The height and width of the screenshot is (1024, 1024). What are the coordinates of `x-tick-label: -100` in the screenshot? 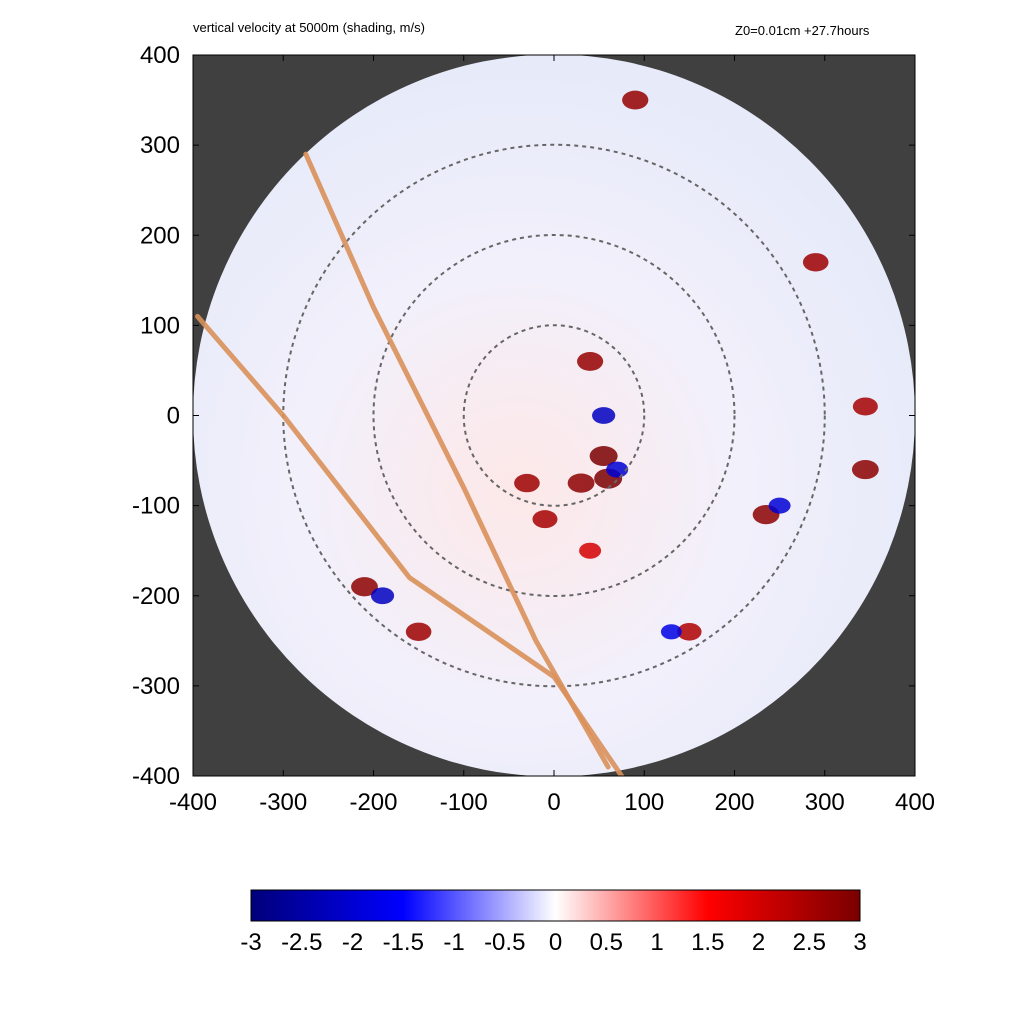 It's located at (464, 802).